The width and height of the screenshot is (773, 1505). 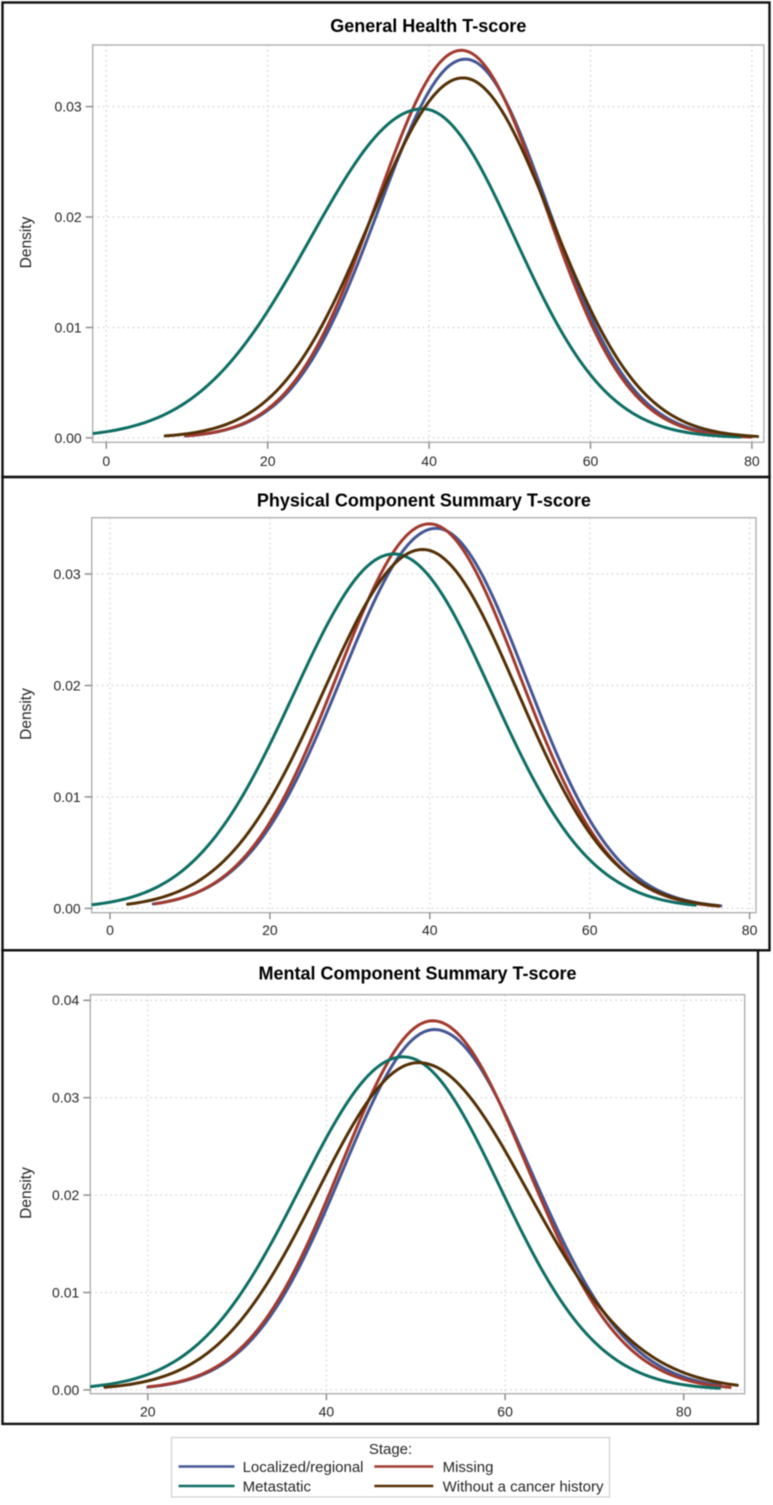 I want to click on svg-text: 0.04, so click(x=65, y=1000).